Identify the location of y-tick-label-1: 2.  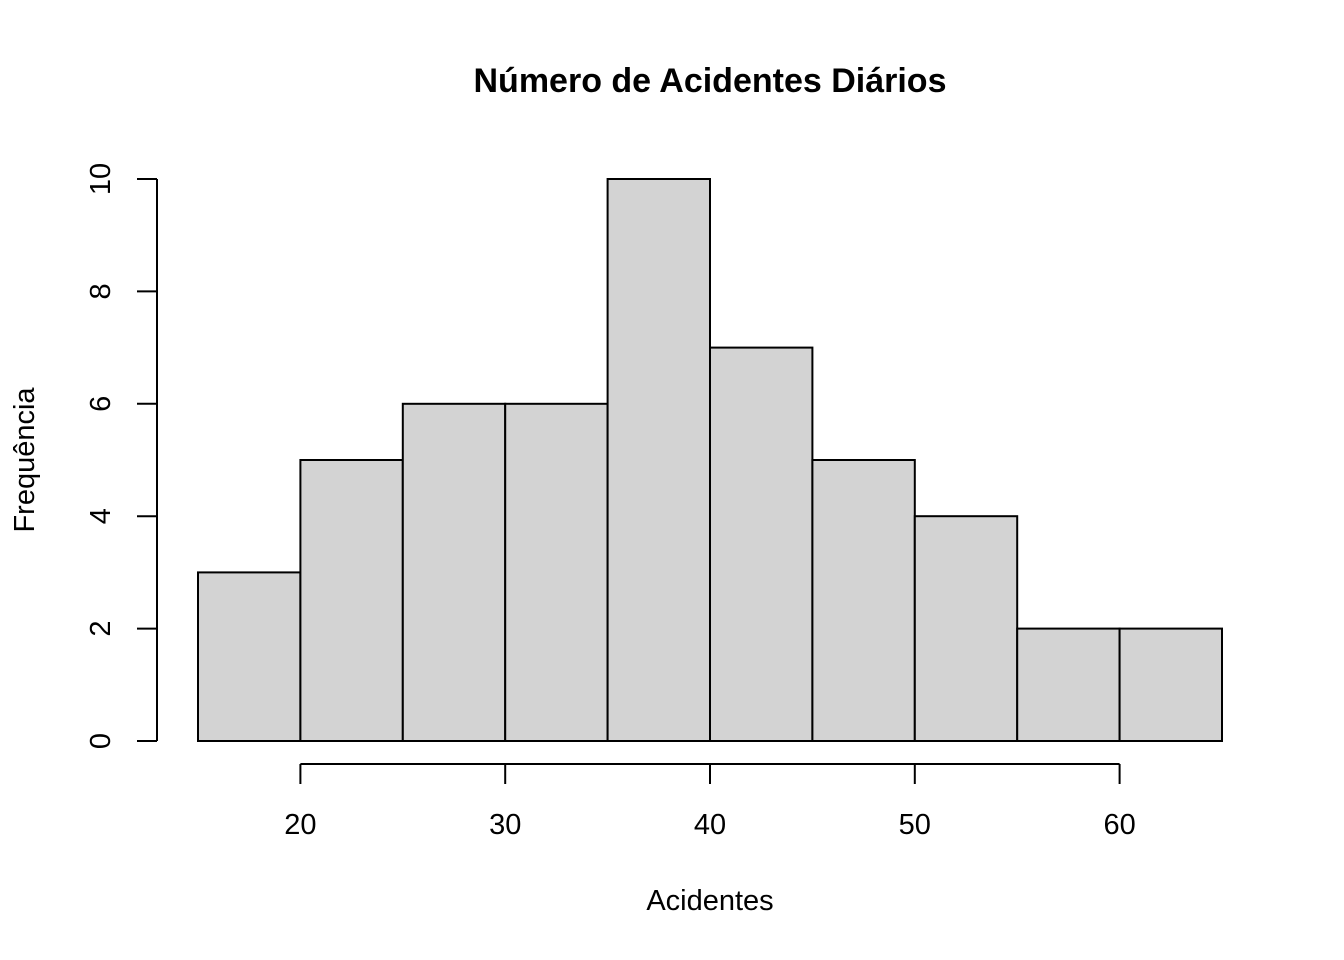
(101, 629).